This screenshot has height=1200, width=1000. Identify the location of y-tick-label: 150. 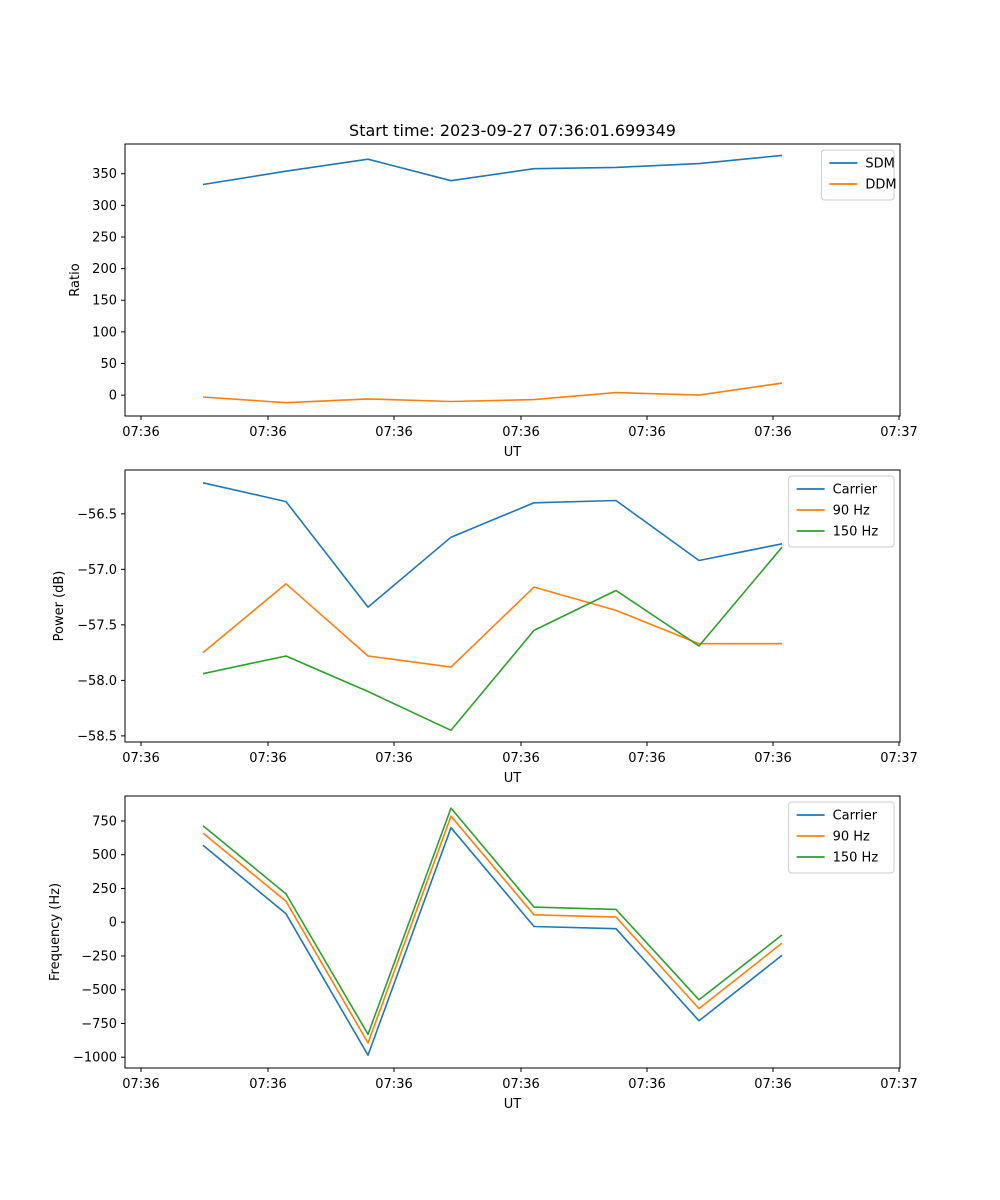
(104, 301).